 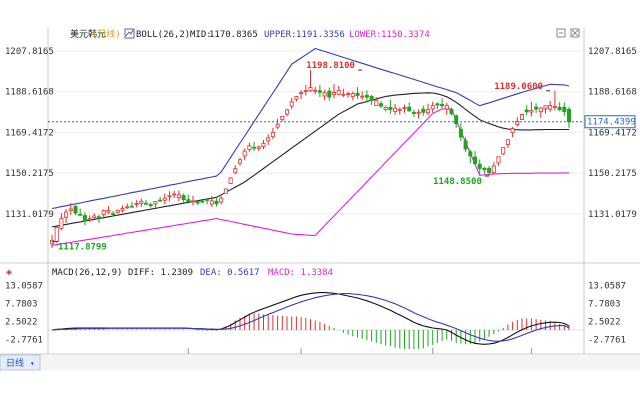 I want to click on macd-tick-left: -2.7761, so click(x=24, y=340).